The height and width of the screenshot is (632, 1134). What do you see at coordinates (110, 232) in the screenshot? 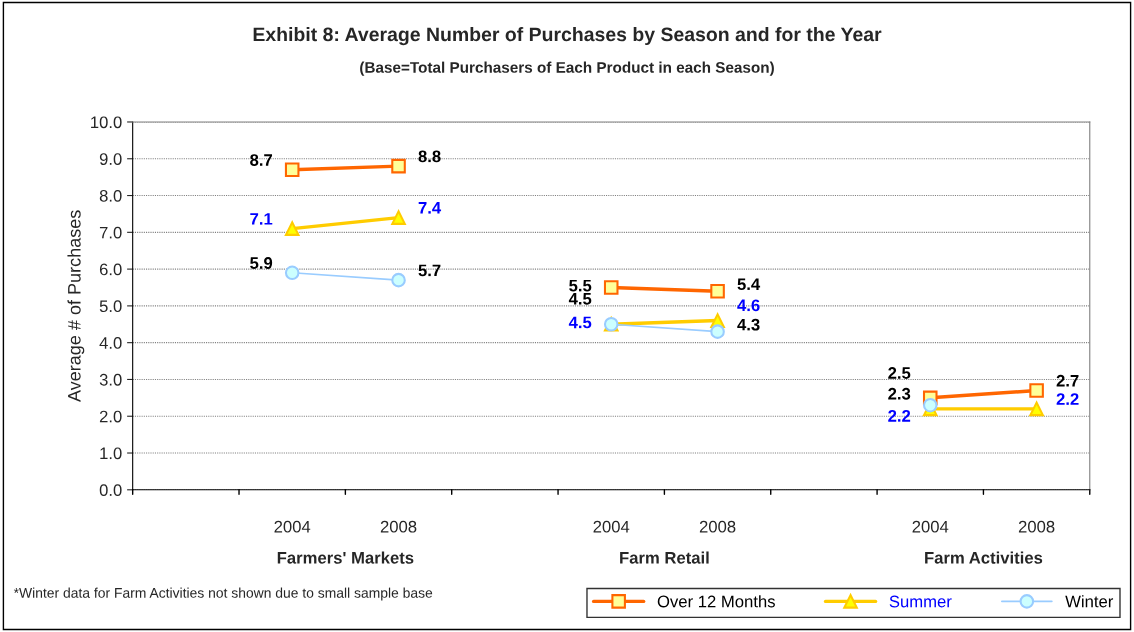
I see `y-tick-label: 7.0` at bounding box center [110, 232].